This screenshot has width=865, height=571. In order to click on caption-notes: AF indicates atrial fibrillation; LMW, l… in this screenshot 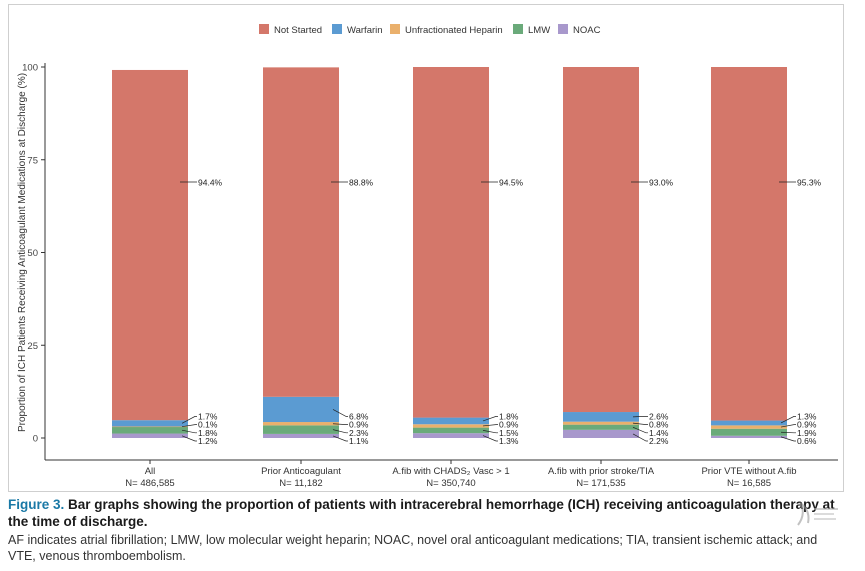, I will do `click(413, 548)`.